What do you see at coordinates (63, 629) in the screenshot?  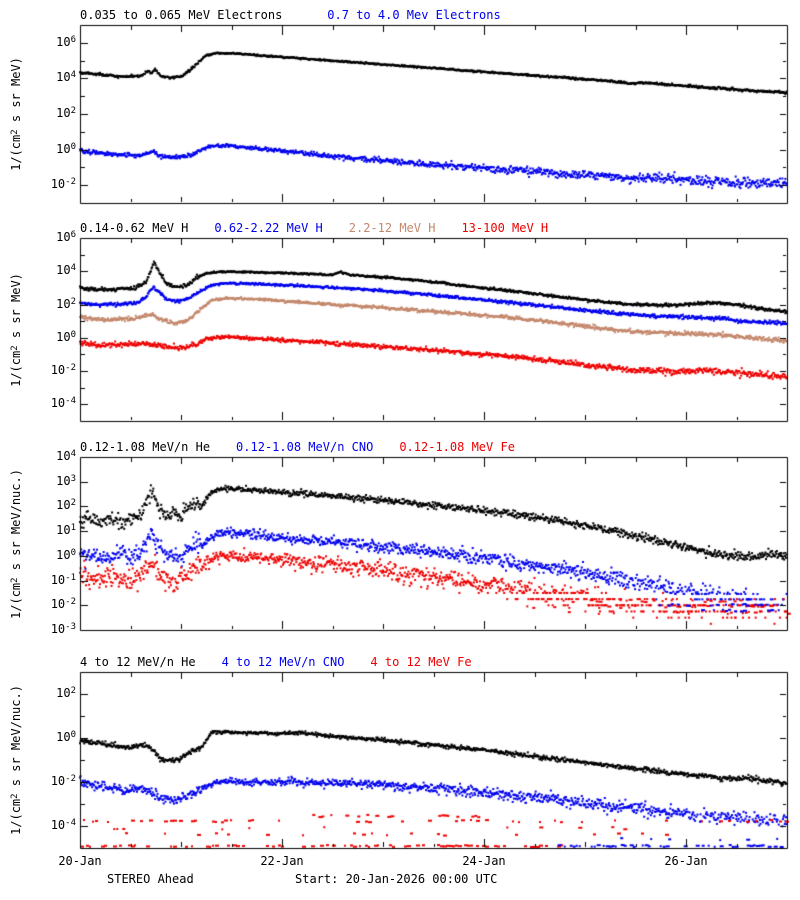 I see `y-tick-label: 10-3` at bounding box center [63, 629].